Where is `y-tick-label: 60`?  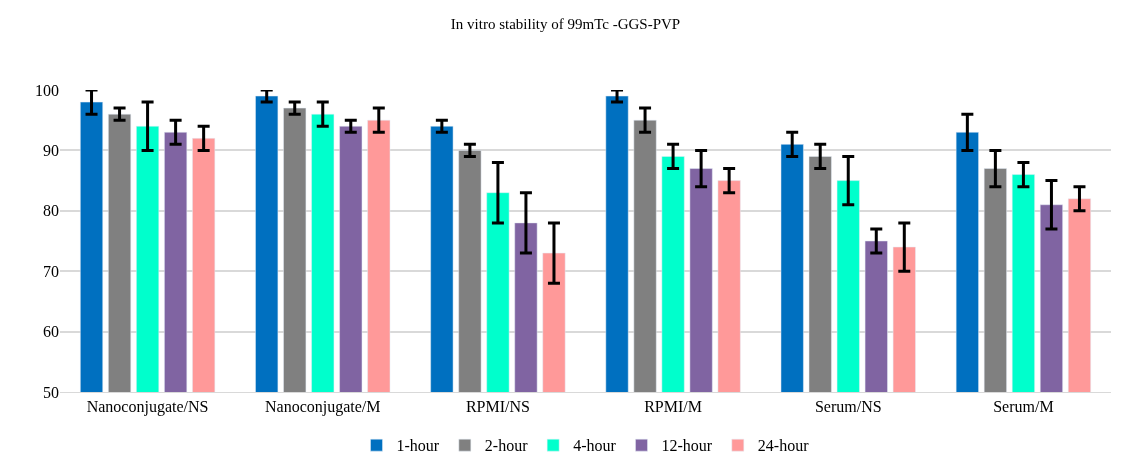 y-tick-label: 60 is located at coordinates (51, 332).